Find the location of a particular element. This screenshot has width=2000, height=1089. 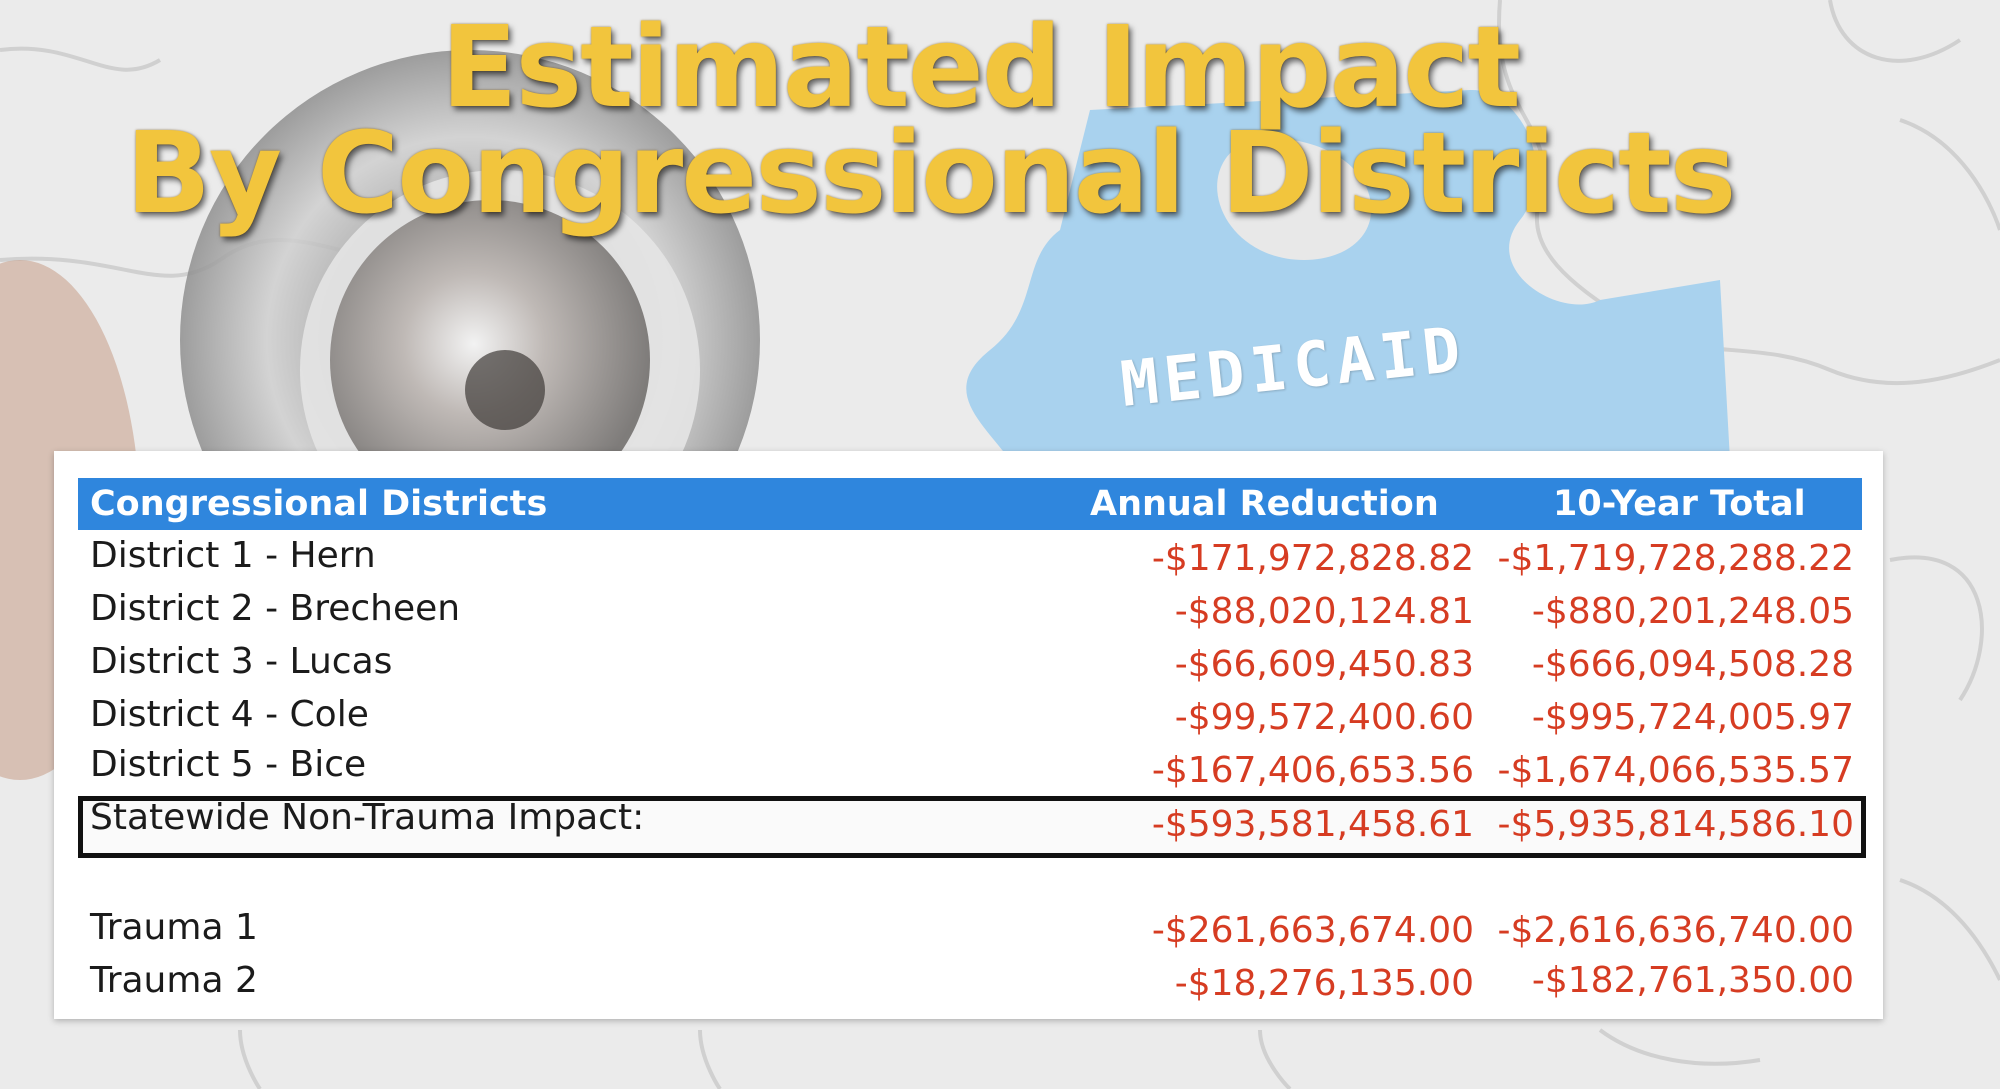

row-1-name: District 1 - Hern is located at coordinates (233, 555).